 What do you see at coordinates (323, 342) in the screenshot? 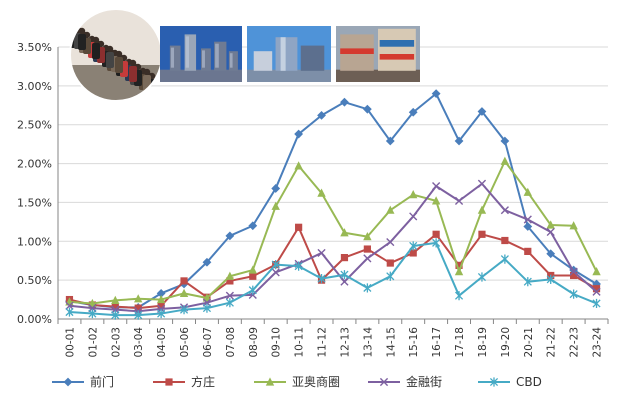
I see `x-tick-label: 11-12` at bounding box center [323, 342].